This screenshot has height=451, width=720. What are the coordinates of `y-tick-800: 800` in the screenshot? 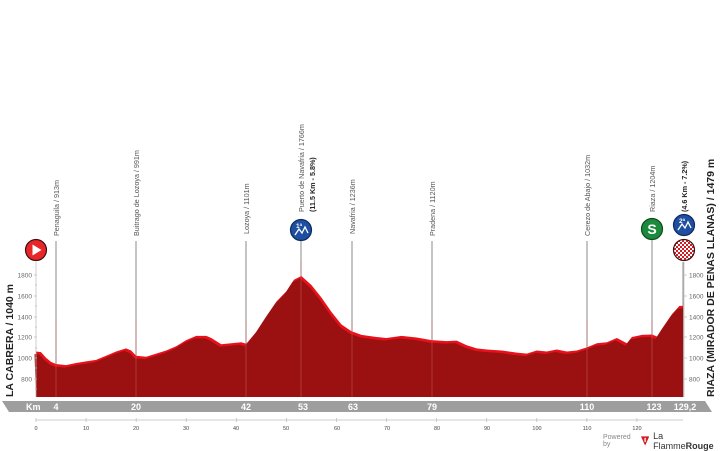 It's located at (26, 380).